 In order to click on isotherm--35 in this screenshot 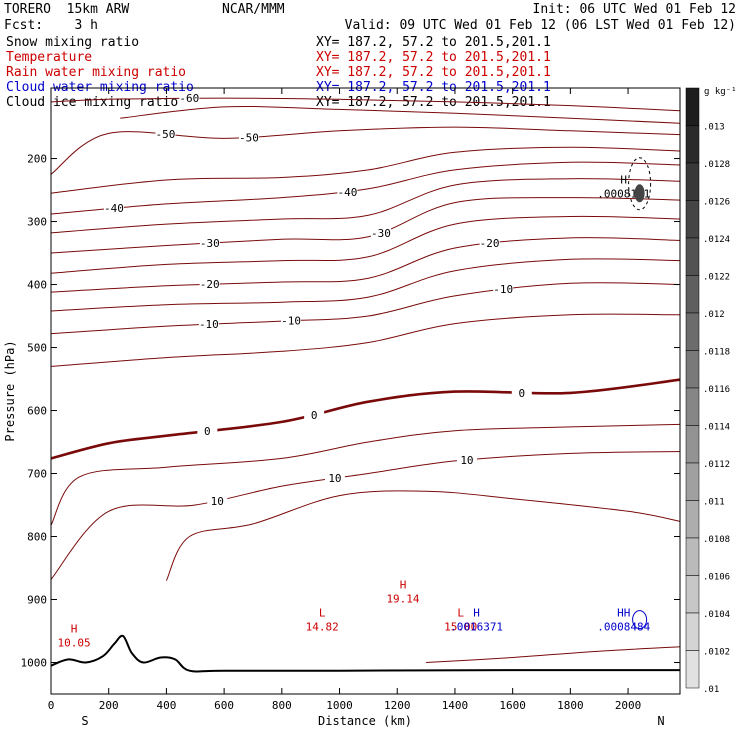, I will do `click(365, 206)`.